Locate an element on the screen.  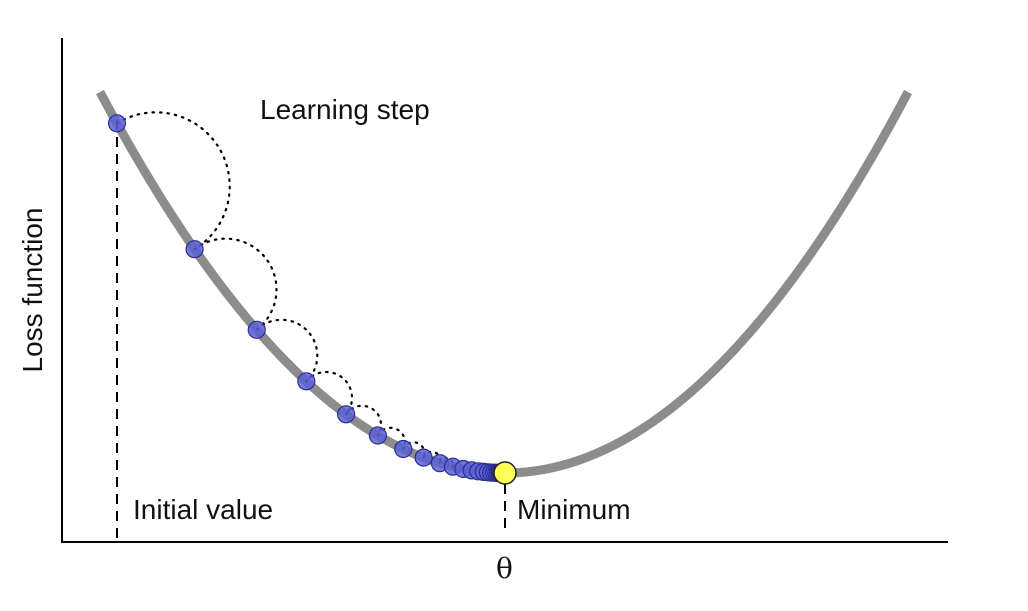
x-axis-label: θ is located at coordinates (504, 568).